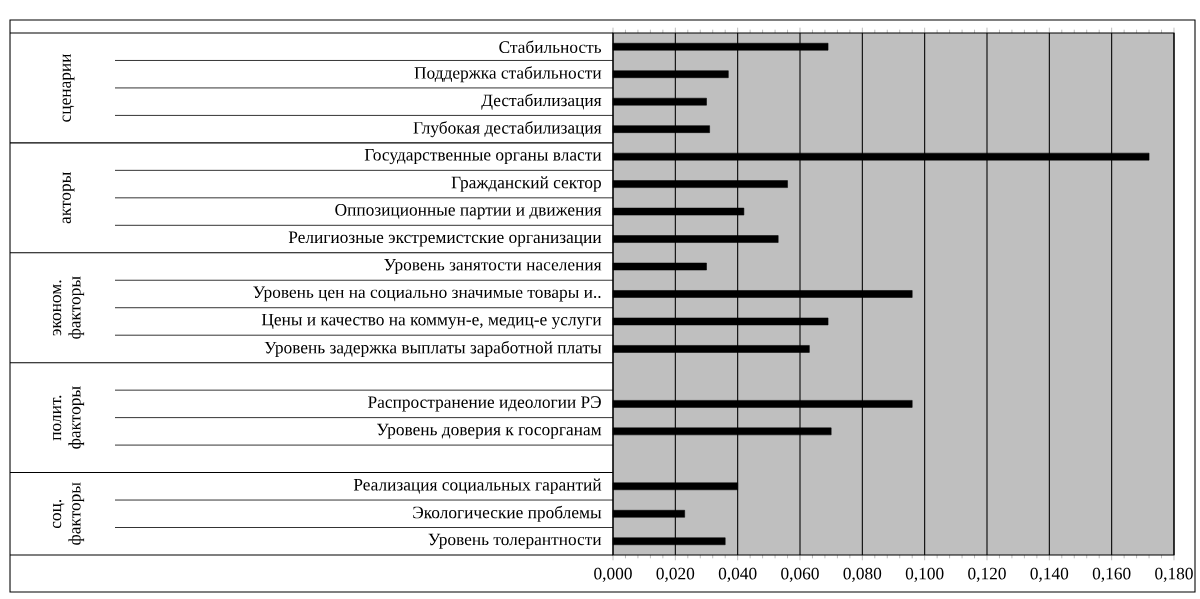  What do you see at coordinates (445, 239) in the screenshot?
I see `y-tick-label: Религиозные экстремистские организации` at bounding box center [445, 239].